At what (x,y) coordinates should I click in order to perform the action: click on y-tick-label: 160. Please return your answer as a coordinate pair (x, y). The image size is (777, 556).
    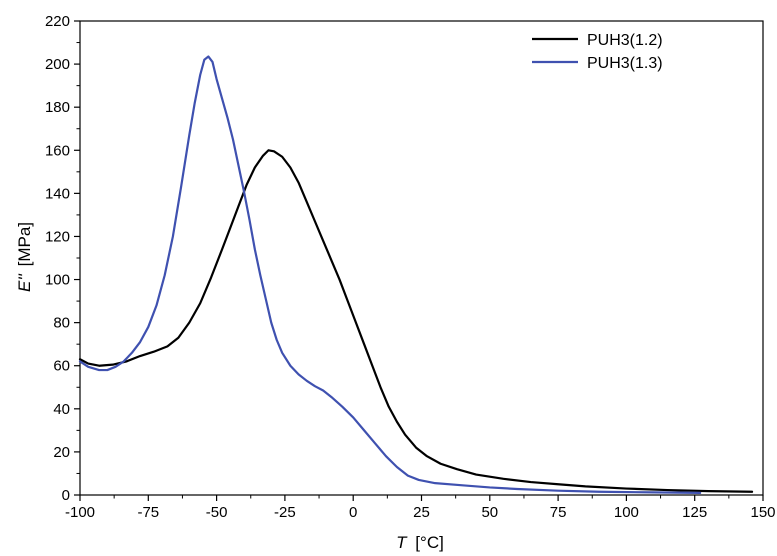
    Looking at the image, I should click on (57, 150).